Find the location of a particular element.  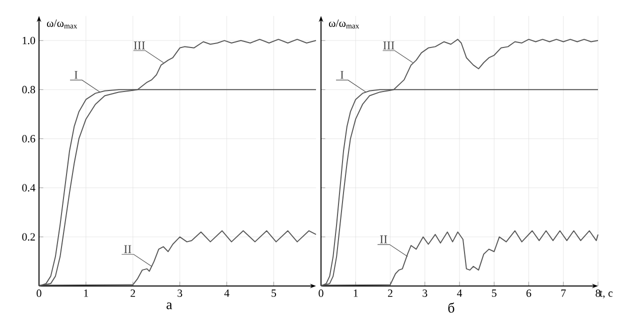

y-tick-label: 0.8 is located at coordinates (29, 90).